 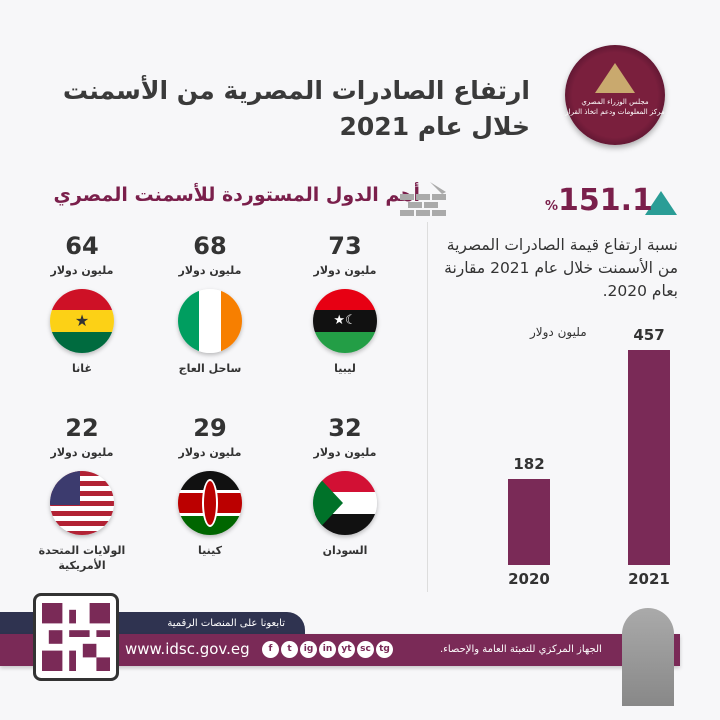 I want to click on social-f-icon: f, so click(x=270, y=649).